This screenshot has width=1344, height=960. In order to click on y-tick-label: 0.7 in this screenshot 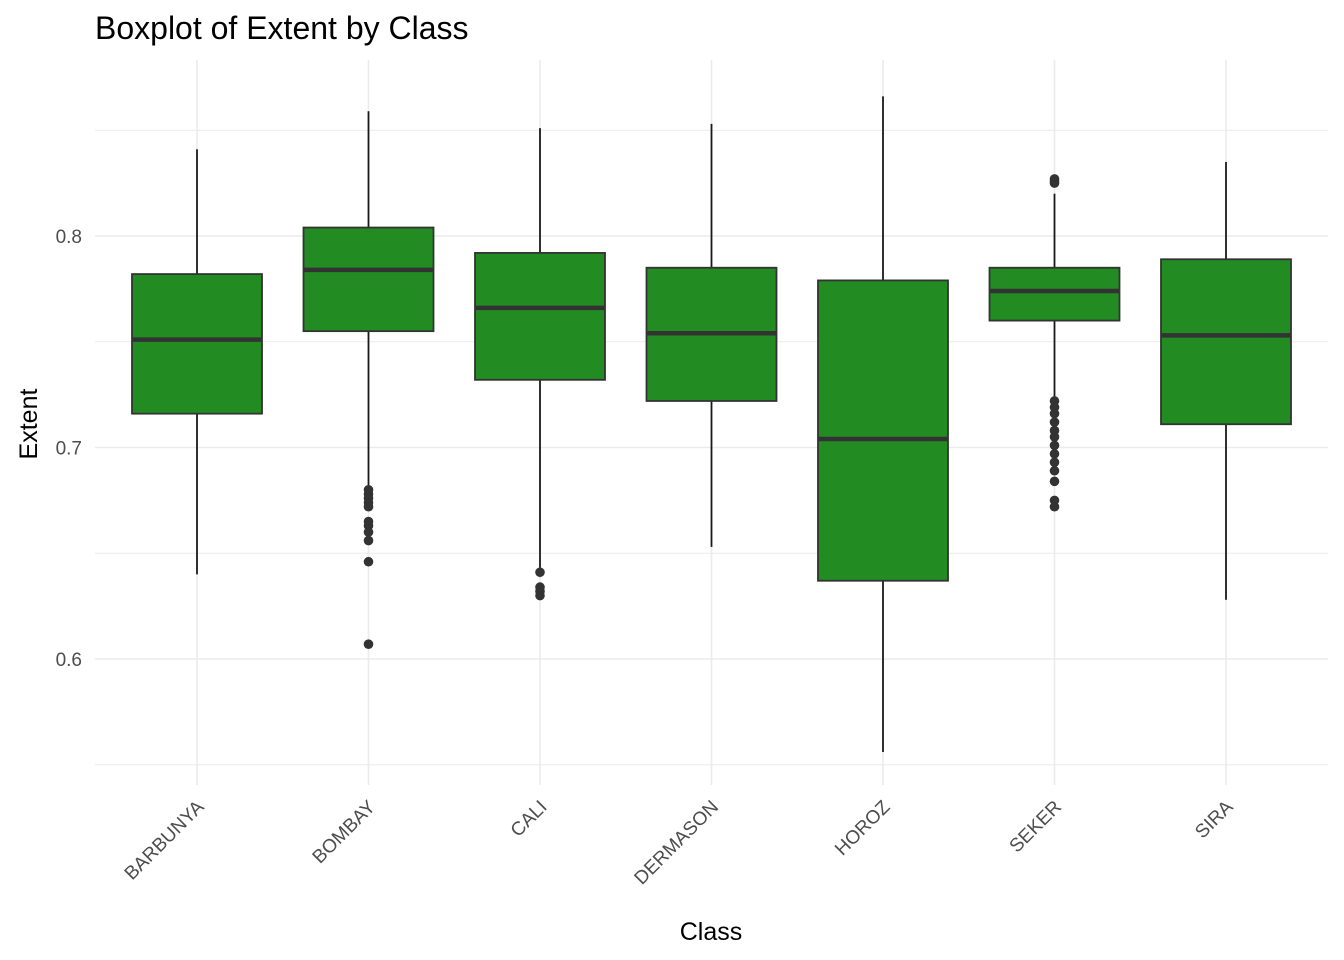, I will do `click(69, 449)`.